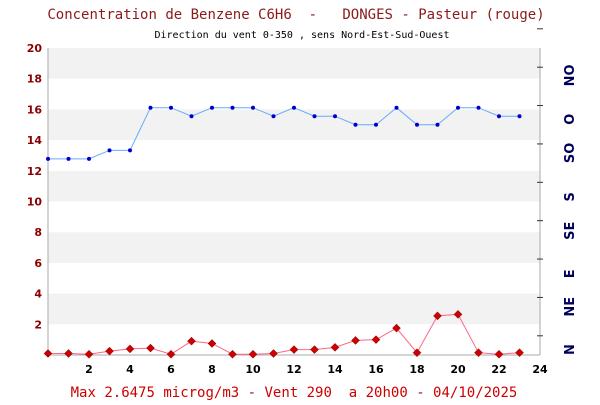 This screenshot has height=405, width=600. What do you see at coordinates (35, 186) in the screenshot?
I see `y-tick-labels: 2 4 6 8 10 12 14 16 18 20` at bounding box center [35, 186].